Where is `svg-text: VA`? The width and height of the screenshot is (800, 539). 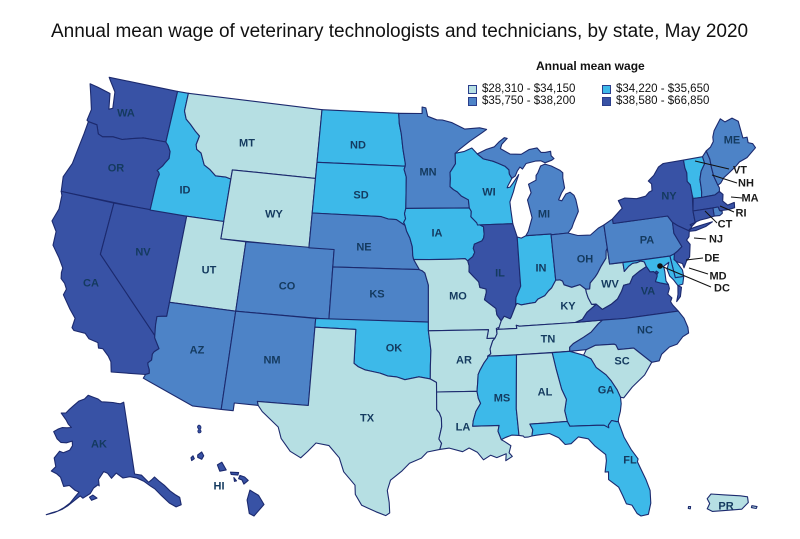
svg-text: VA is located at coordinates (648, 292).